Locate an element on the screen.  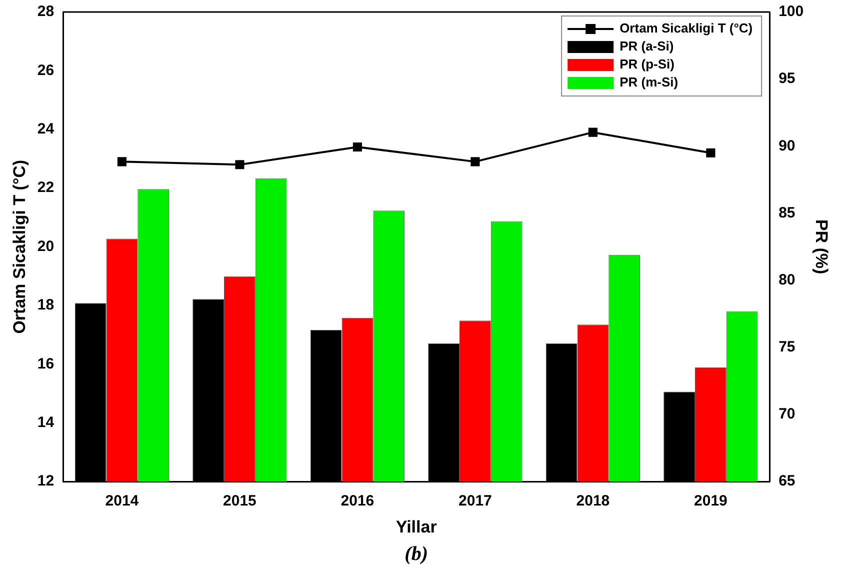
x-axis-title: Yillar is located at coordinates (417, 526).